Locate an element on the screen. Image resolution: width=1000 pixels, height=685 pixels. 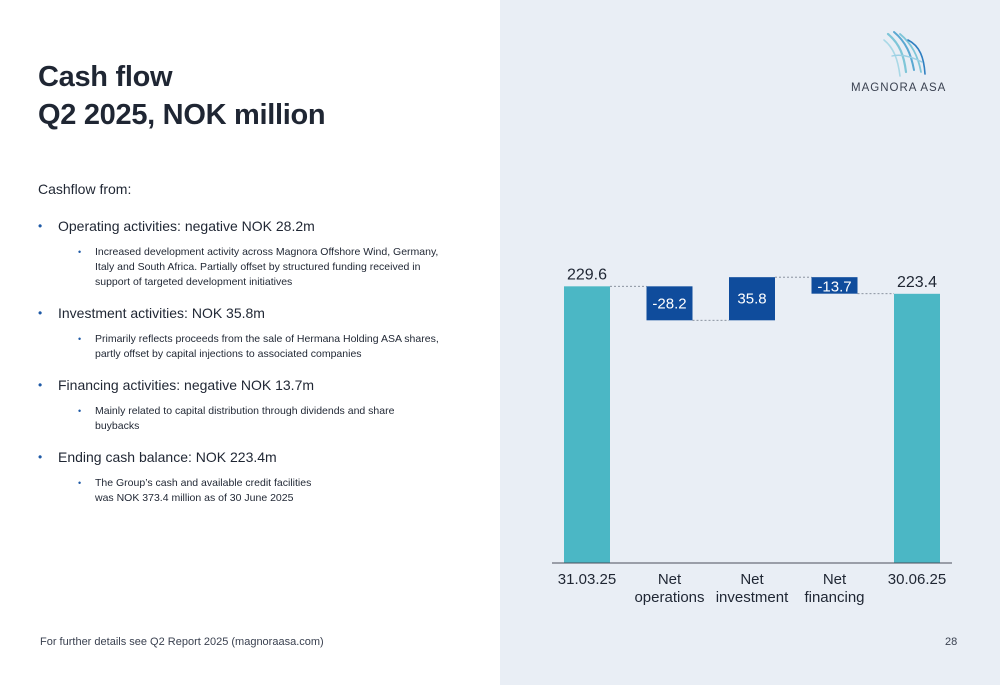
title-line-2: Q2 2025, NOK million is located at coordinates (182, 115).